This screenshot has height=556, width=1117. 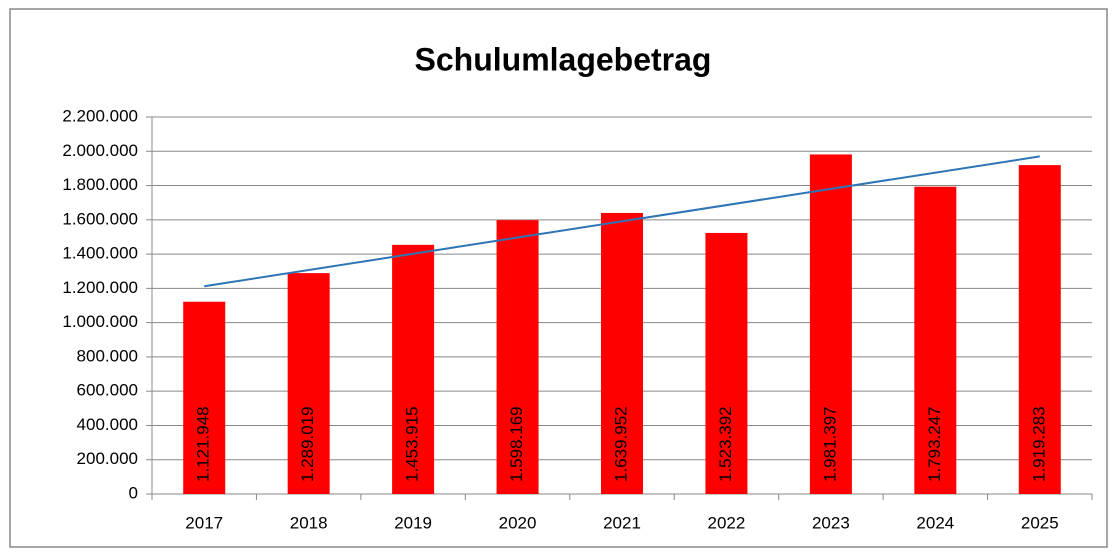 What do you see at coordinates (620, 444) in the screenshot?
I see `value-label: 1.639.952` at bounding box center [620, 444].